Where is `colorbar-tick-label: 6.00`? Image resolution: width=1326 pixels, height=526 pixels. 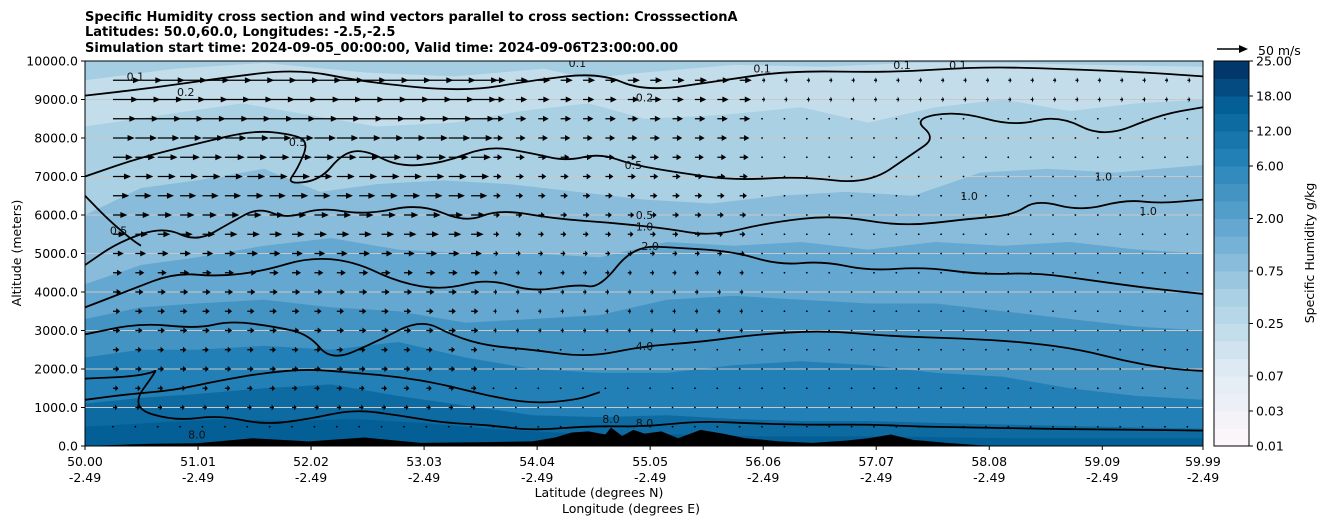 colorbar-tick-label: 6.00 is located at coordinates (1270, 166).